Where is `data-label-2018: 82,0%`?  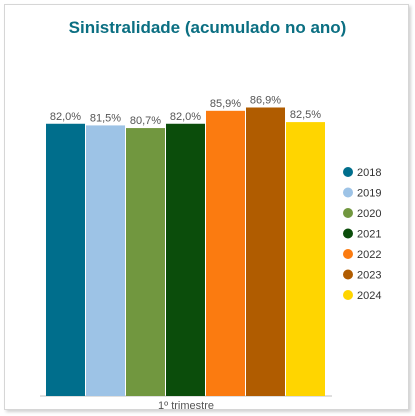
data-label-2018: 82,0% is located at coordinates (65, 117).